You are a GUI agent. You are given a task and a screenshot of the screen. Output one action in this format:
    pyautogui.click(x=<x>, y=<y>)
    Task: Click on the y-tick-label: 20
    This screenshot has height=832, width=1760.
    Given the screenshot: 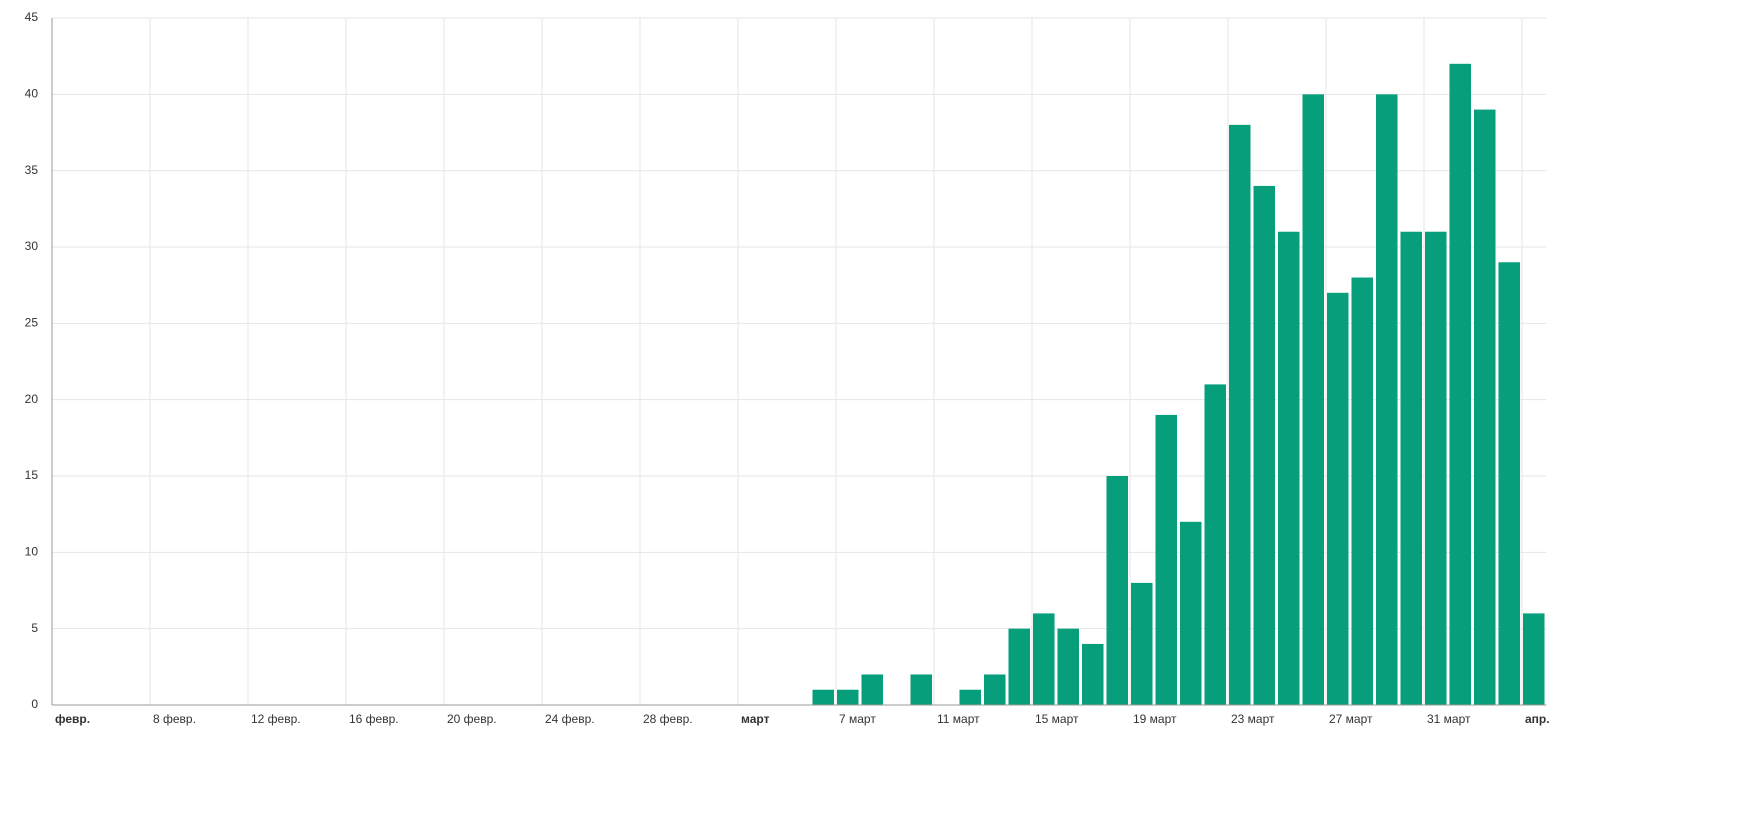 What is the action you would take?
    pyautogui.click(x=32, y=399)
    